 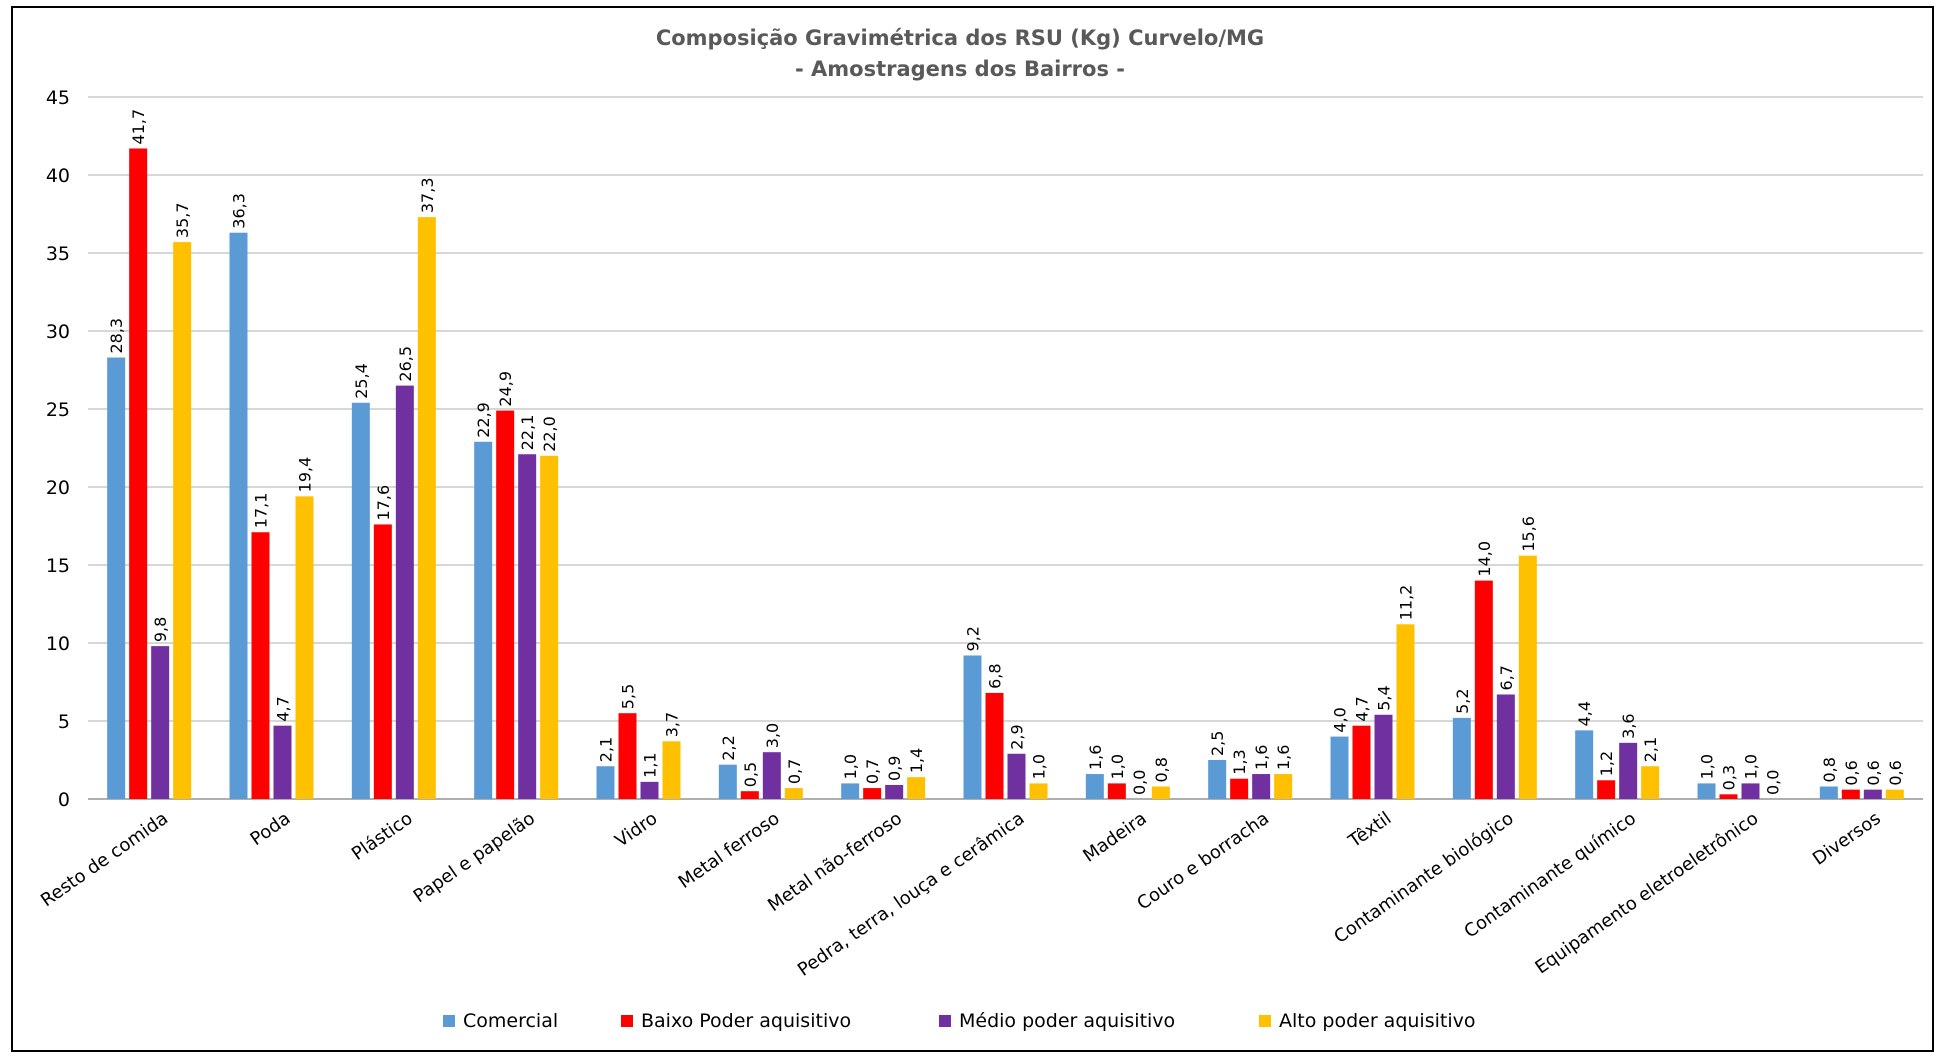 I want to click on data-label: 15,6, so click(x=1528, y=534).